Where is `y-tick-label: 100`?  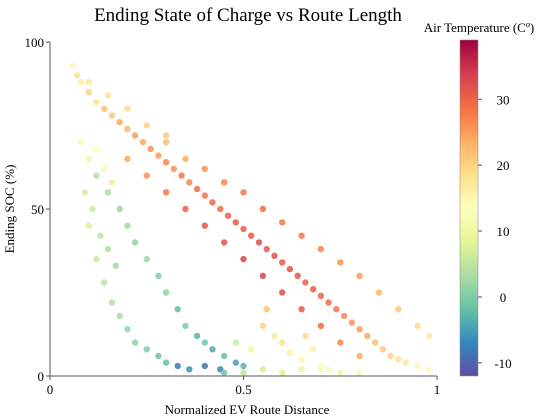 y-tick-label: 100 is located at coordinates (35, 42).